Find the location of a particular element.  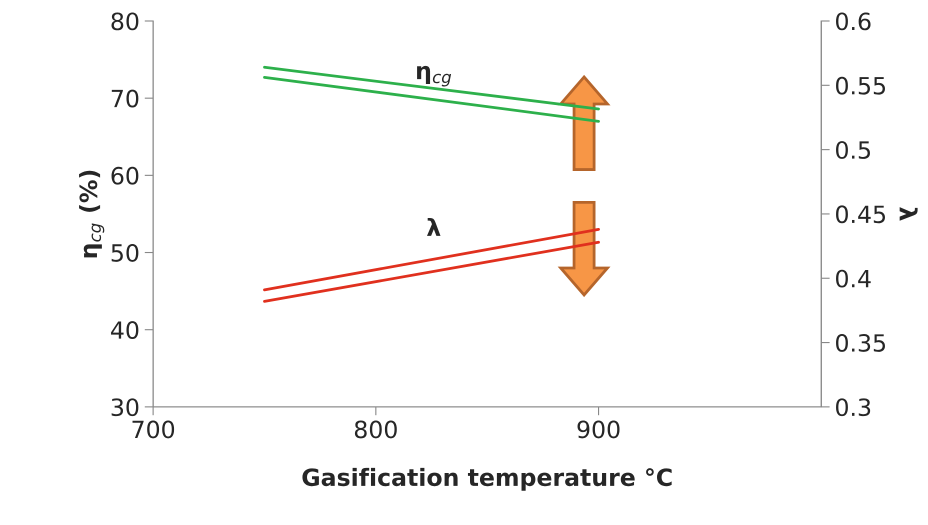

y-tick-label: 50 is located at coordinates (125, 253).